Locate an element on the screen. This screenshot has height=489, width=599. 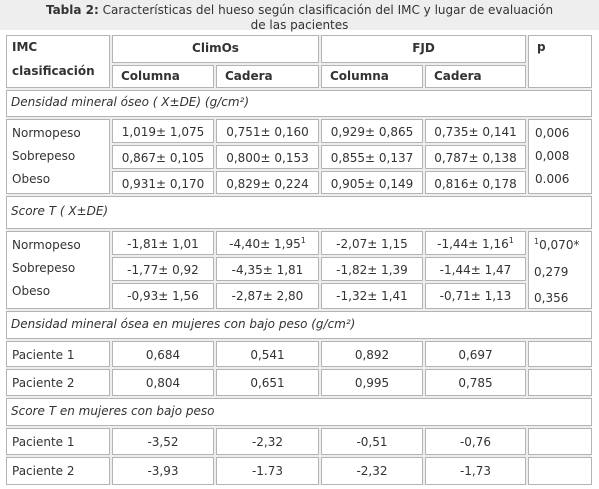
header-fjd-cadera: Cadera is located at coordinates (475, 76).